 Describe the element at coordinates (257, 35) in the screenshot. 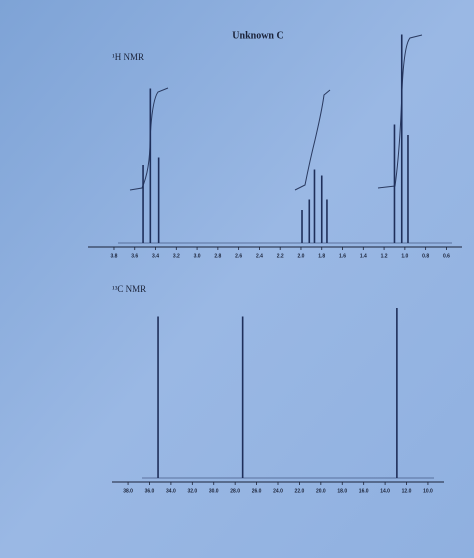

I see `title: Unknown C` at that location.